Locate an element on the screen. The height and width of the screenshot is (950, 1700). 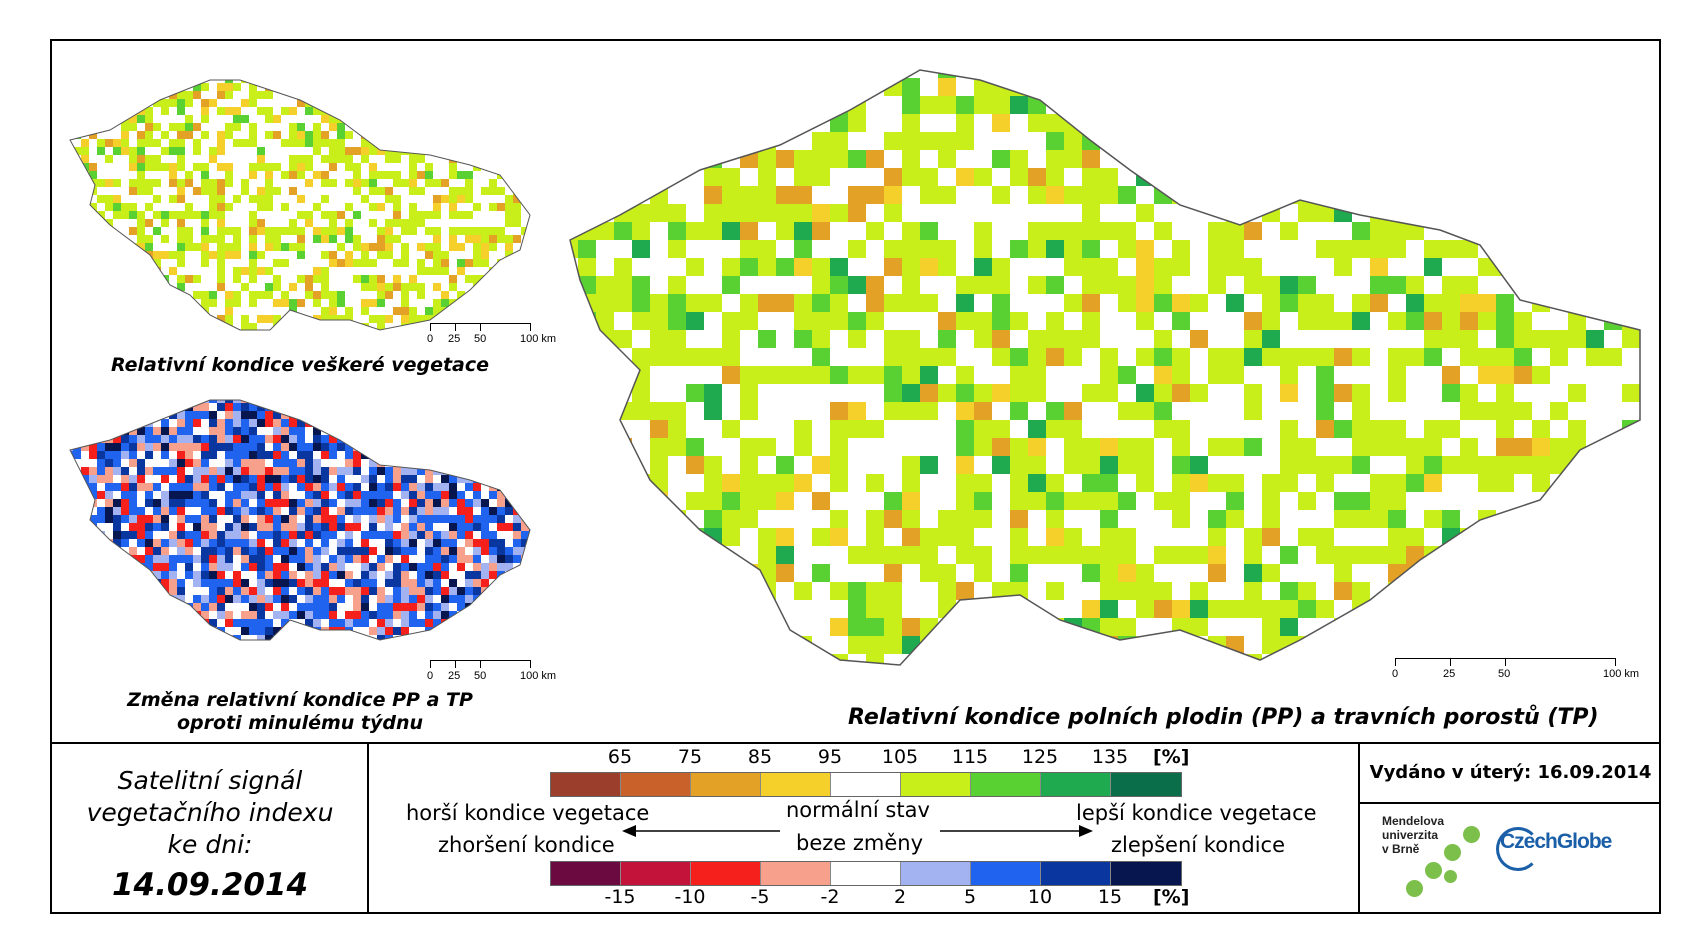
legend-bottom-swatch is located at coordinates (936, 873).